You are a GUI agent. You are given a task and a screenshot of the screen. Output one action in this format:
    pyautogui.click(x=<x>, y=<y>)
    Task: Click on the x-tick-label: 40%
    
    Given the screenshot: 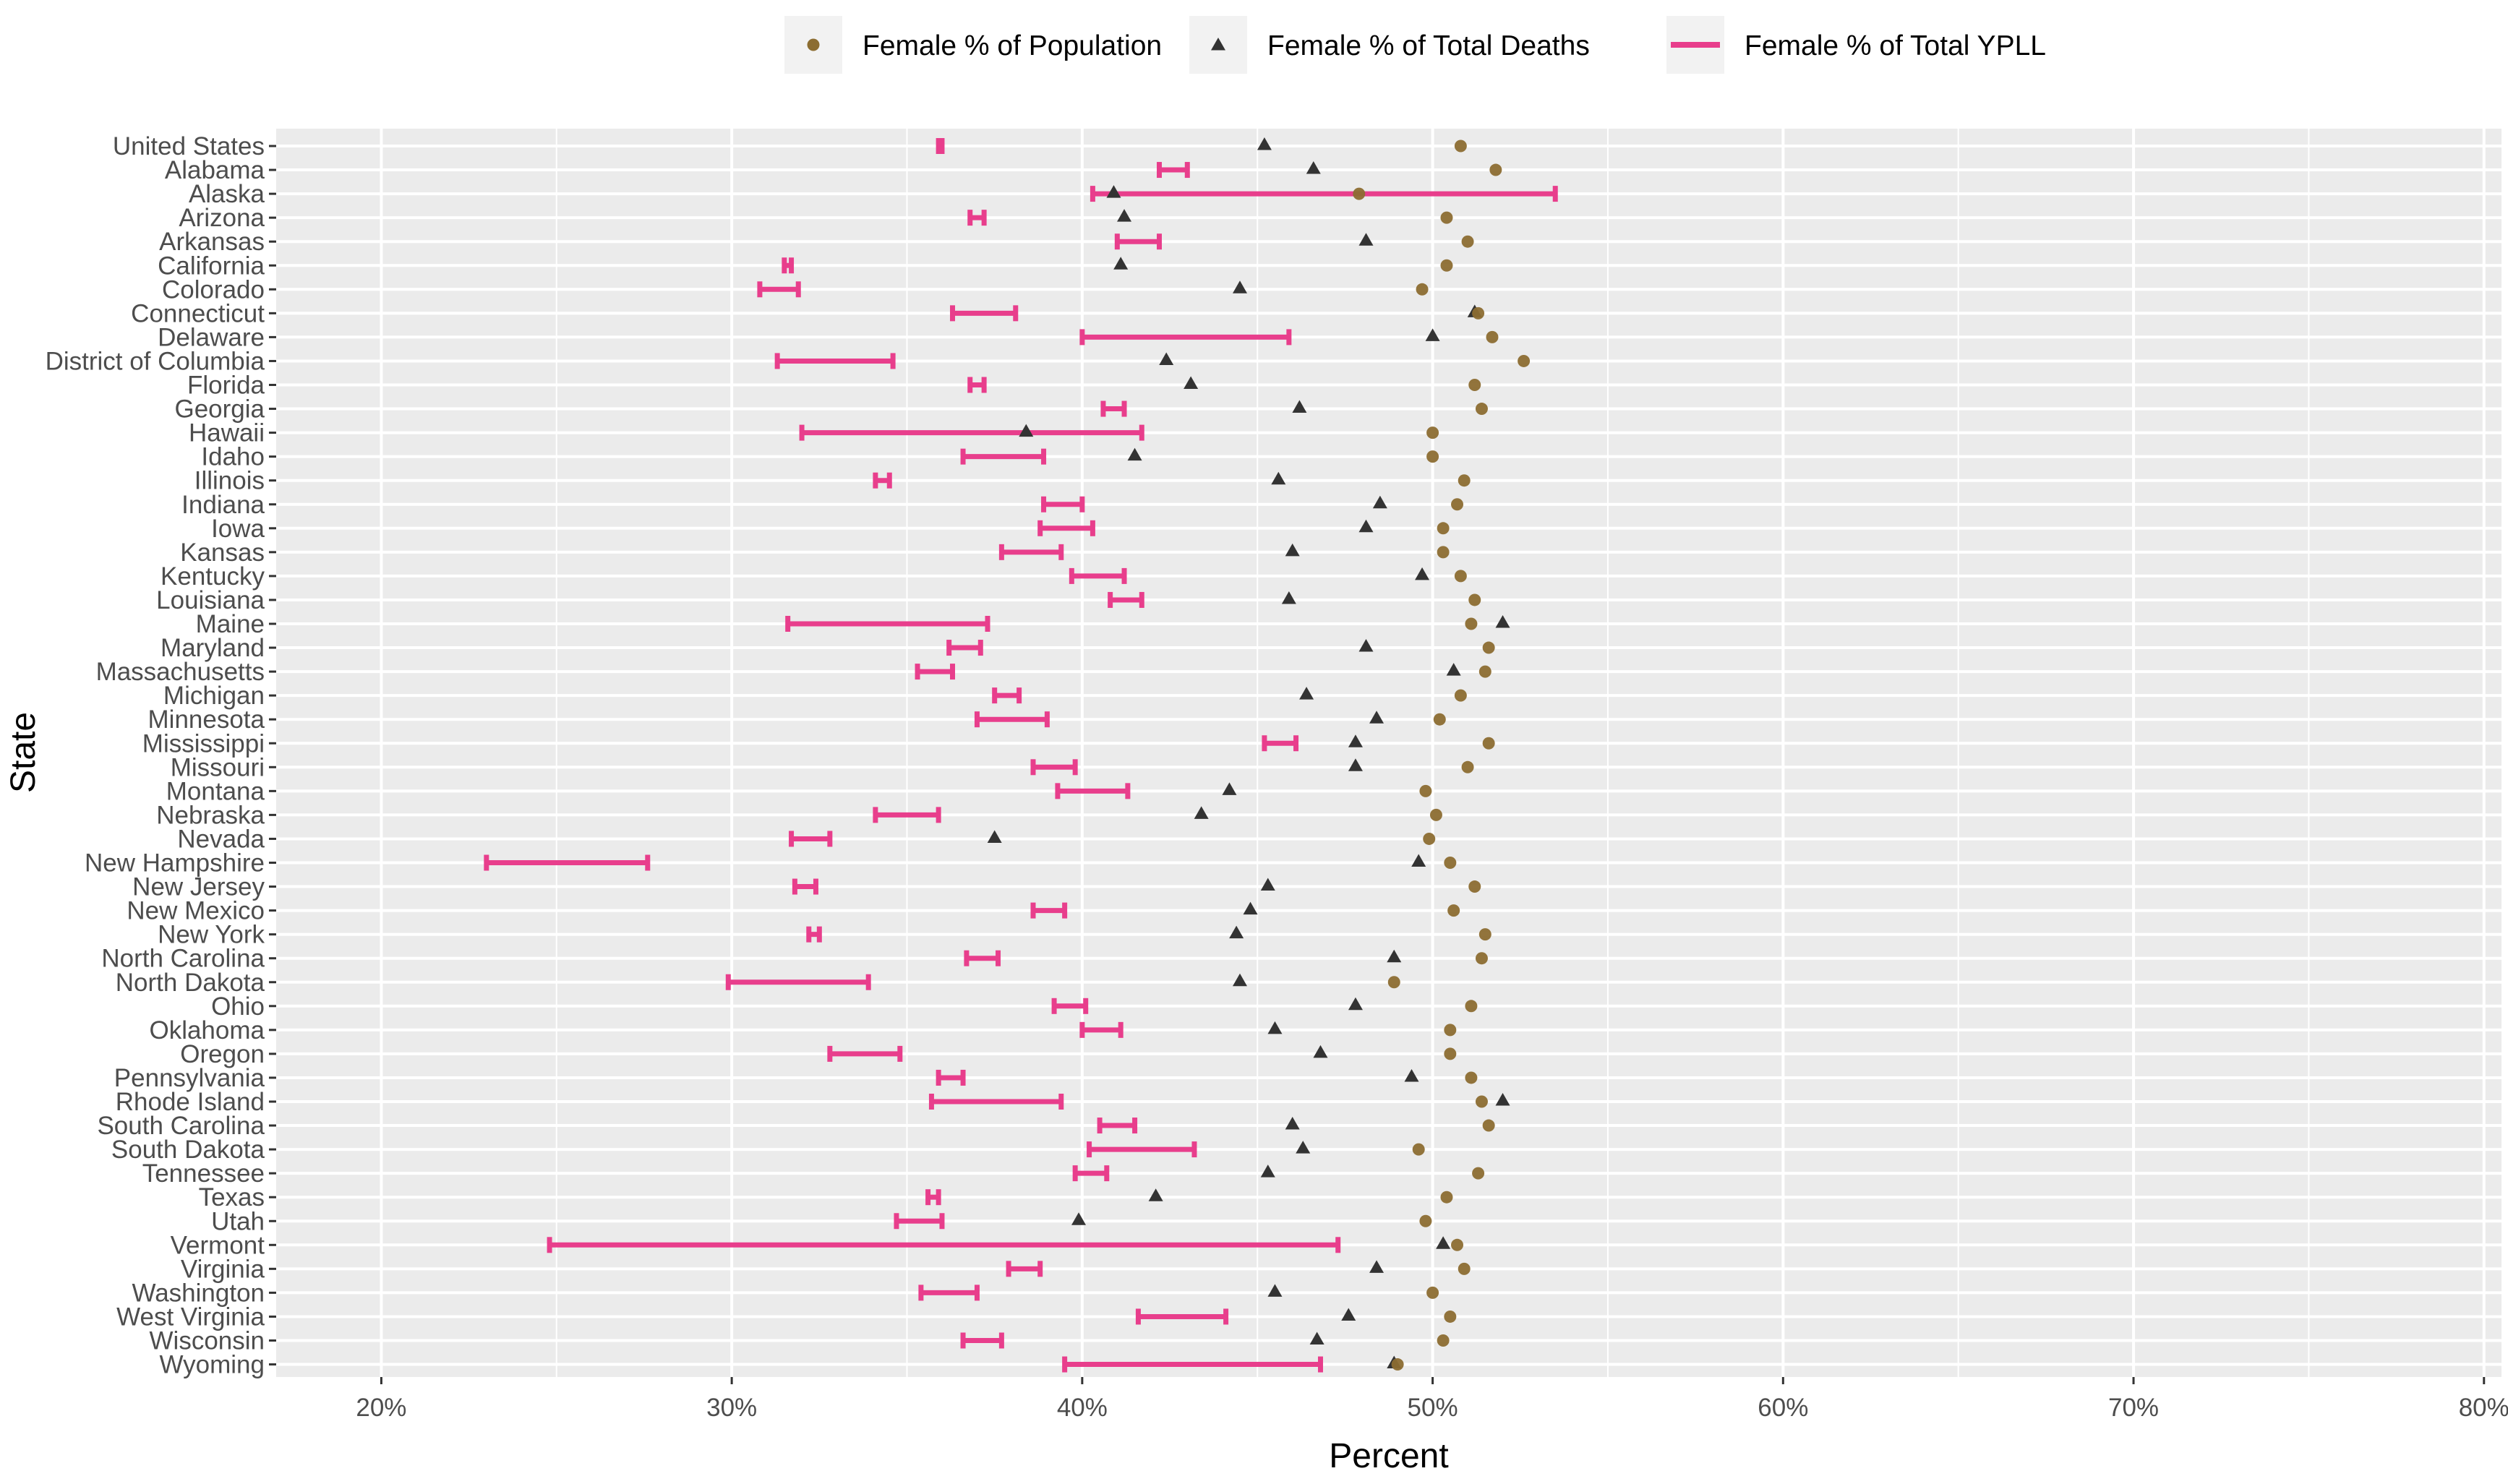 What is the action you would take?
    pyautogui.click(x=1082, y=1408)
    